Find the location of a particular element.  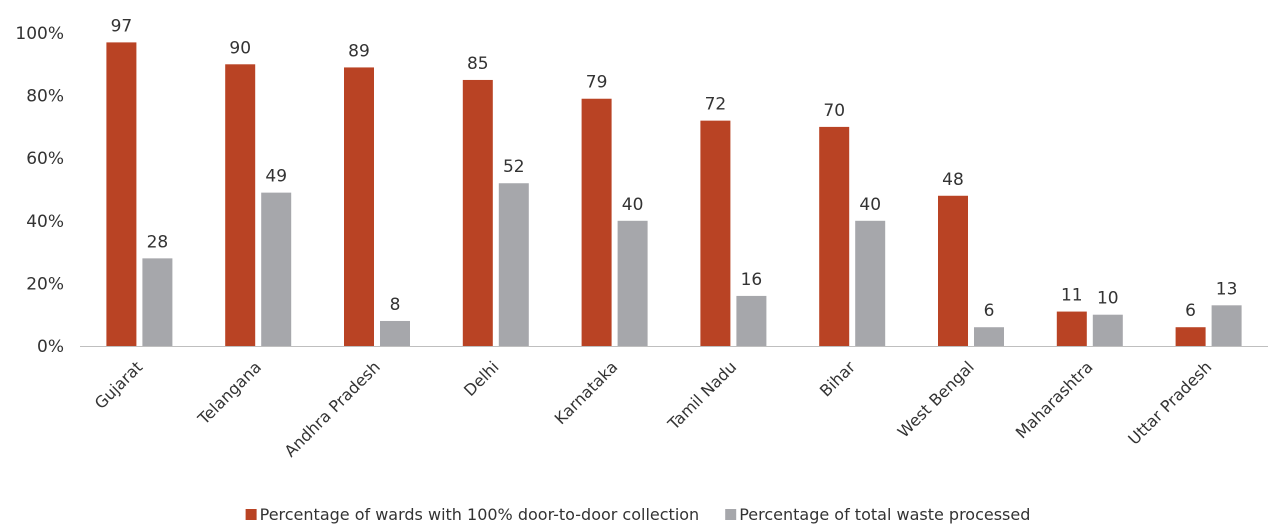

data-label: 70 is located at coordinates (834, 111).